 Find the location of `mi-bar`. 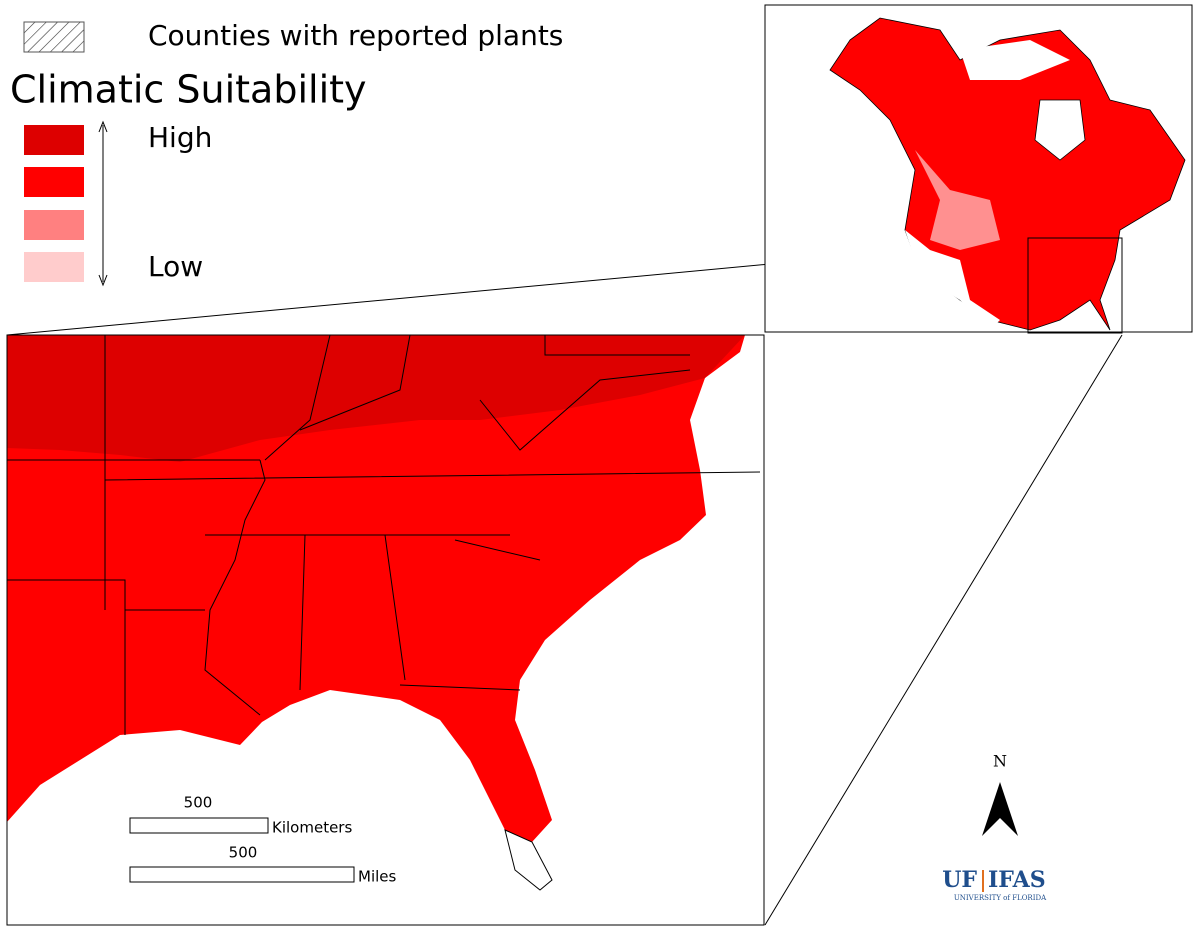

mi-bar is located at coordinates (242, 874).